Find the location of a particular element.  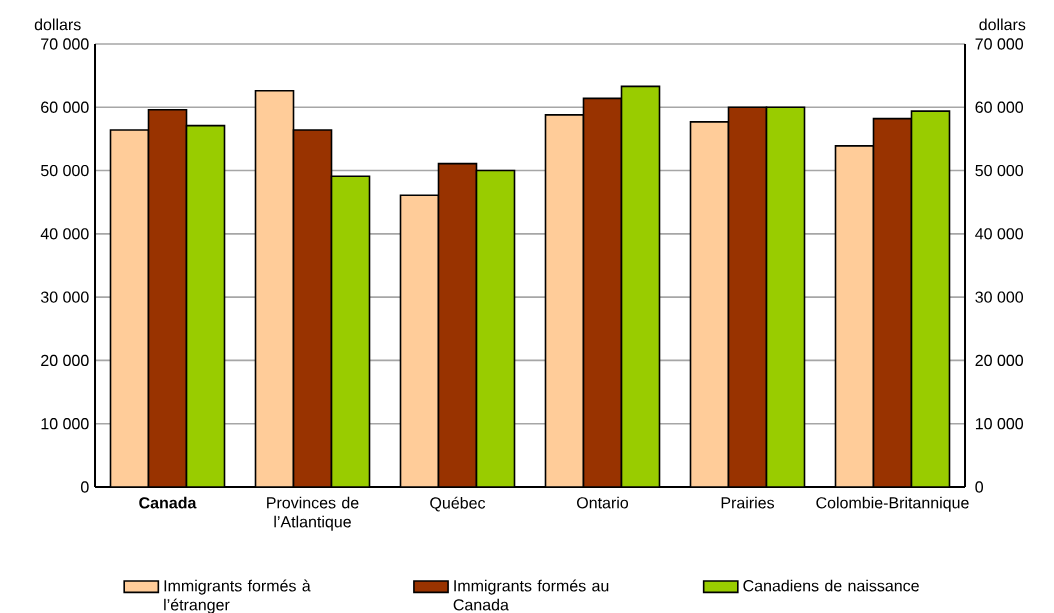

y2-tick-label: 70 000 is located at coordinates (999, 44).